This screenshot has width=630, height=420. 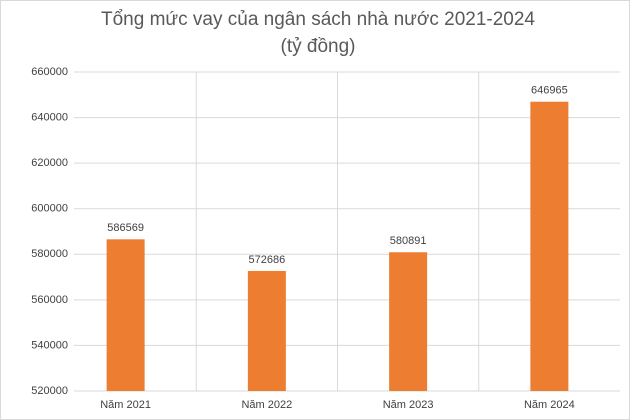 What do you see at coordinates (49, 209) in the screenshot?
I see `y-tick-label: 600000` at bounding box center [49, 209].